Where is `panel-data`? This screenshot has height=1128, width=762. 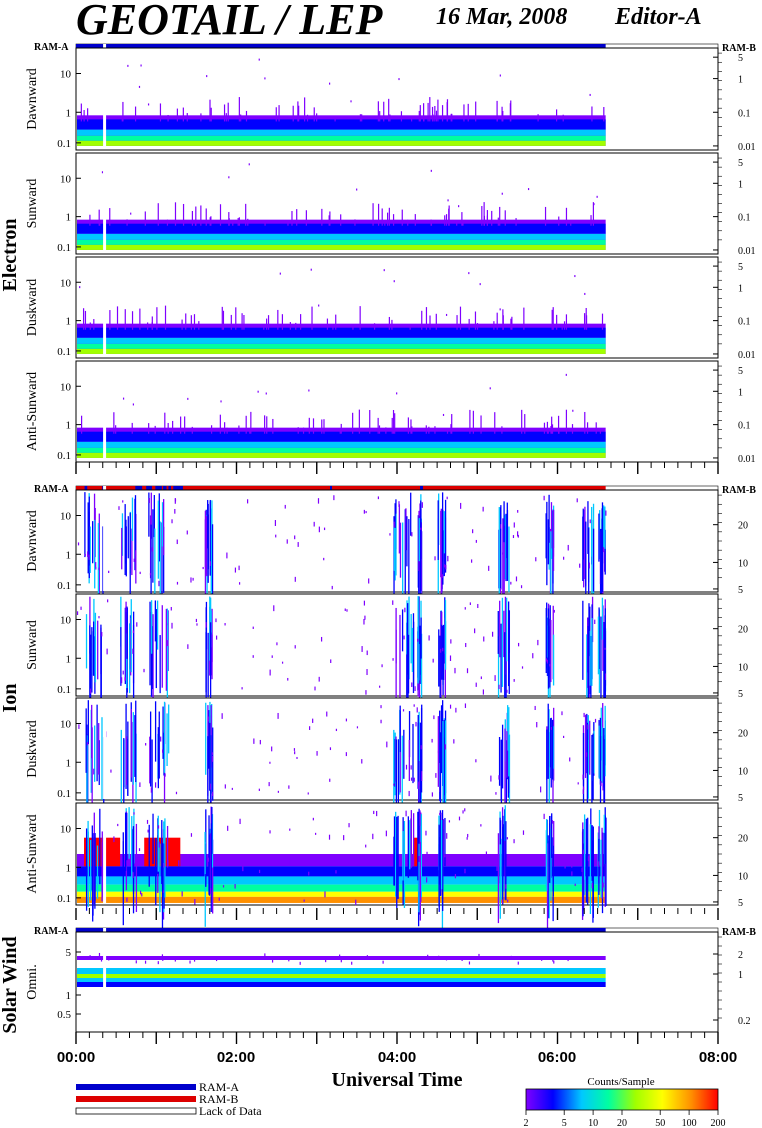 panel-data is located at coordinates (342, 867).